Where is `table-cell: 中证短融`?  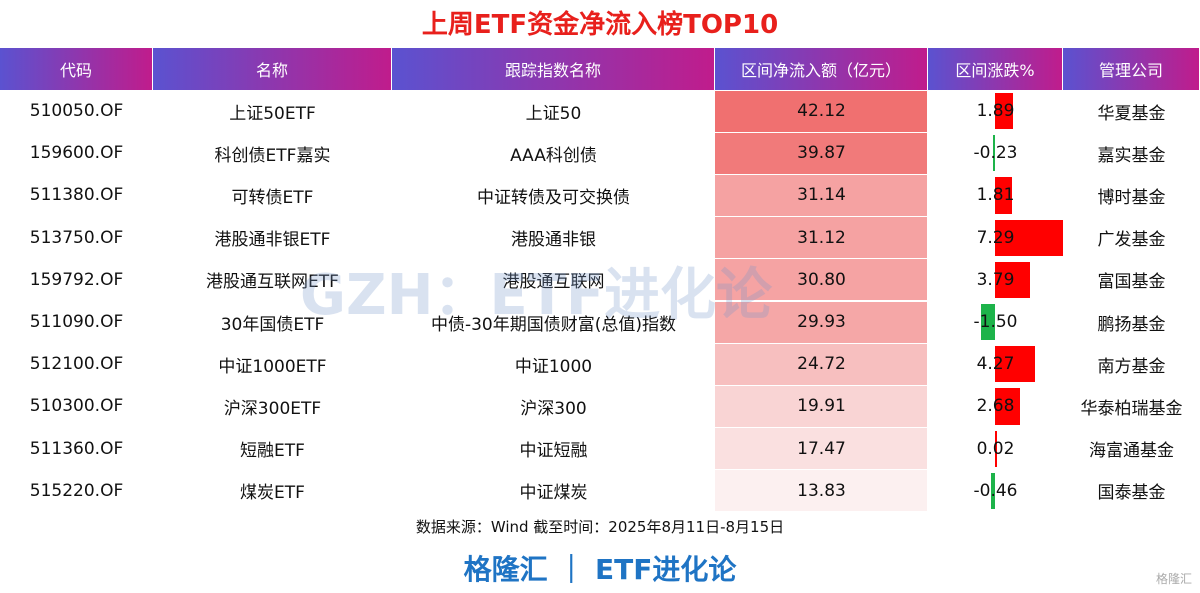 table-cell: 中证短融 is located at coordinates (553, 451).